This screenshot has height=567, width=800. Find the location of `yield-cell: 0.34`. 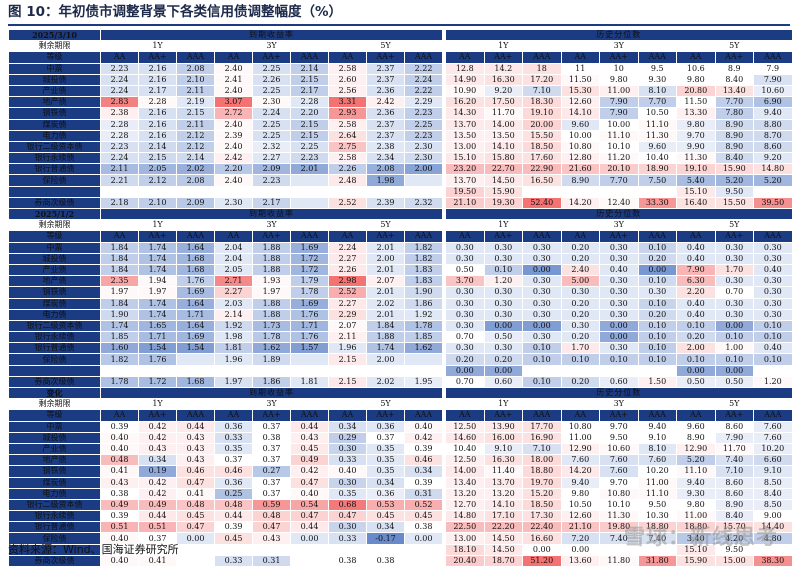

yield-cell: 0.34 is located at coordinates (347, 426).